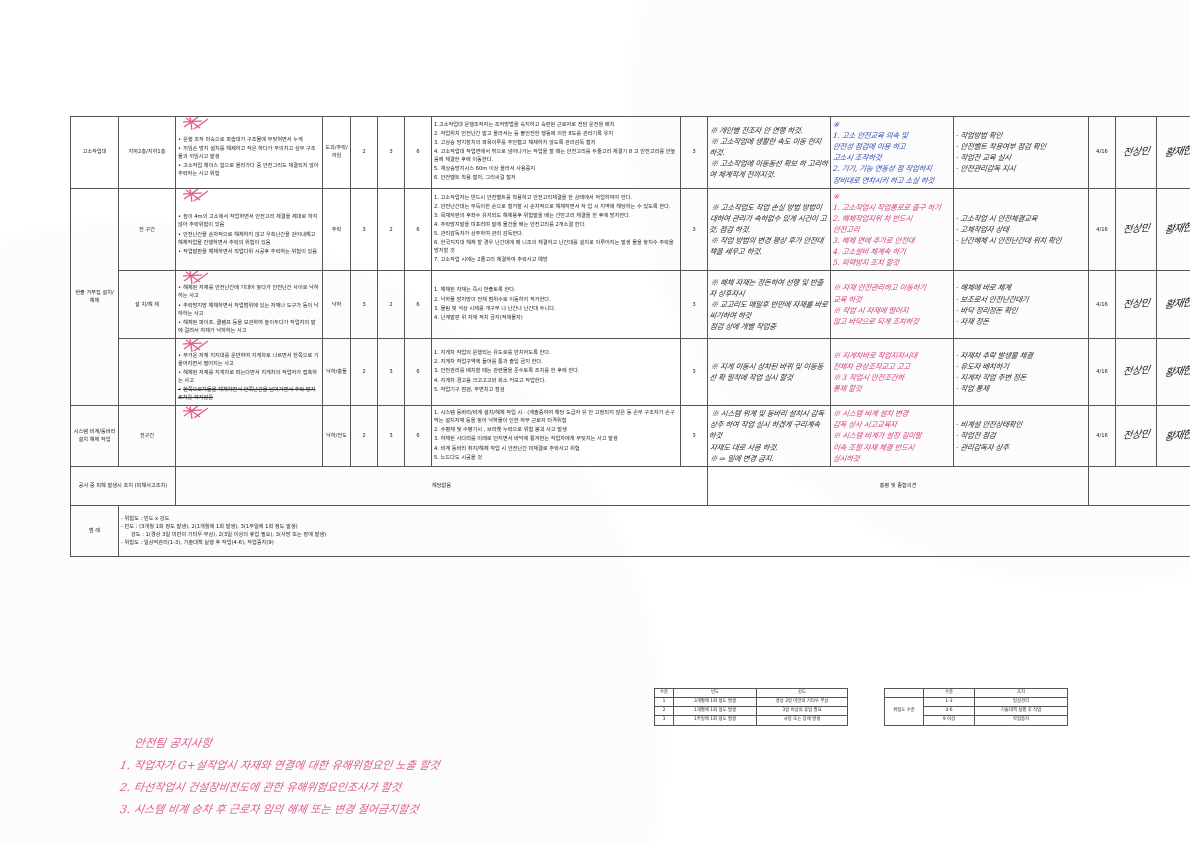 The image size is (1190, 842). What do you see at coordinates (479, 234) in the screenshot?
I see `measure-item: 5. 관리감독자가 상주하여 관리 감독한다.` at bounding box center [479, 234].